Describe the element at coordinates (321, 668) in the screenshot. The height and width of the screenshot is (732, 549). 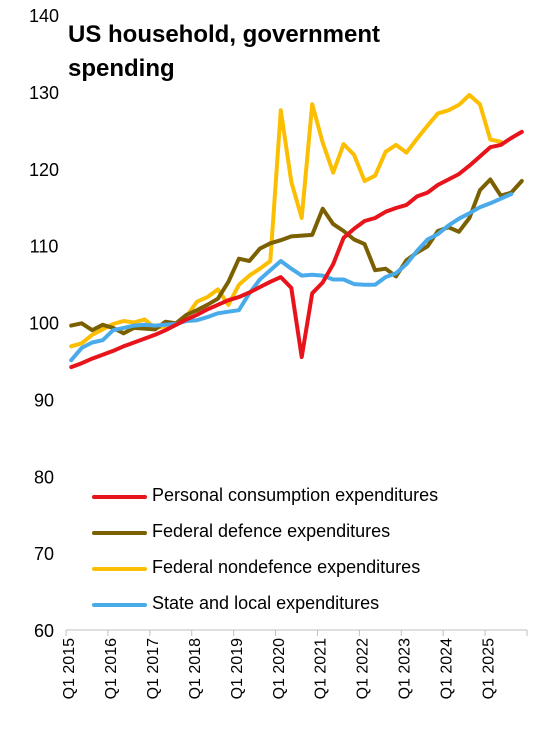
I see `x-tick-label: Q1 2021` at that location.